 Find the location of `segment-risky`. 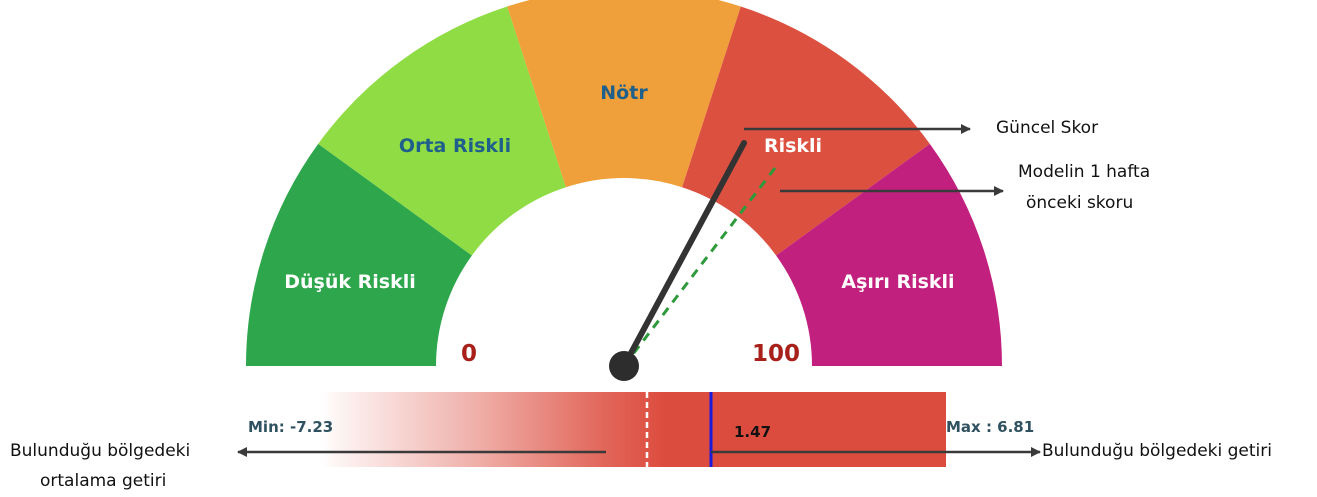

segment-risky is located at coordinates (806, 131).